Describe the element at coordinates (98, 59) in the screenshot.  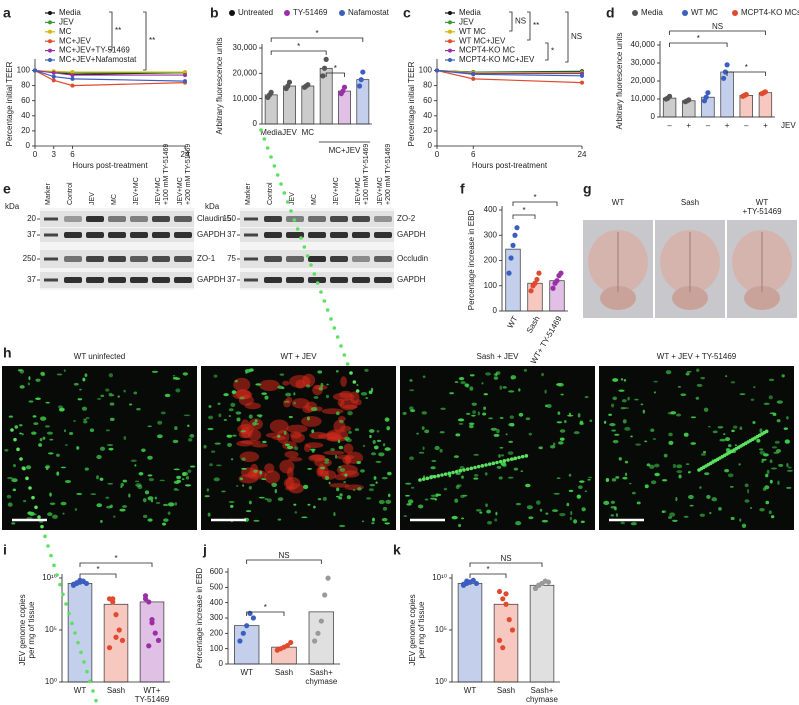
I see `legend-label: MC+JEV+Nafamostat` at that location.